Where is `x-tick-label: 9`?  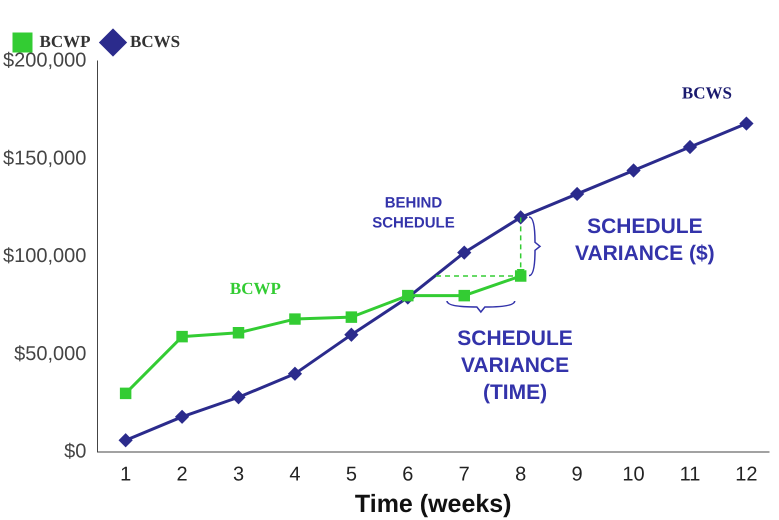
x-tick-label: 9 is located at coordinates (577, 475).